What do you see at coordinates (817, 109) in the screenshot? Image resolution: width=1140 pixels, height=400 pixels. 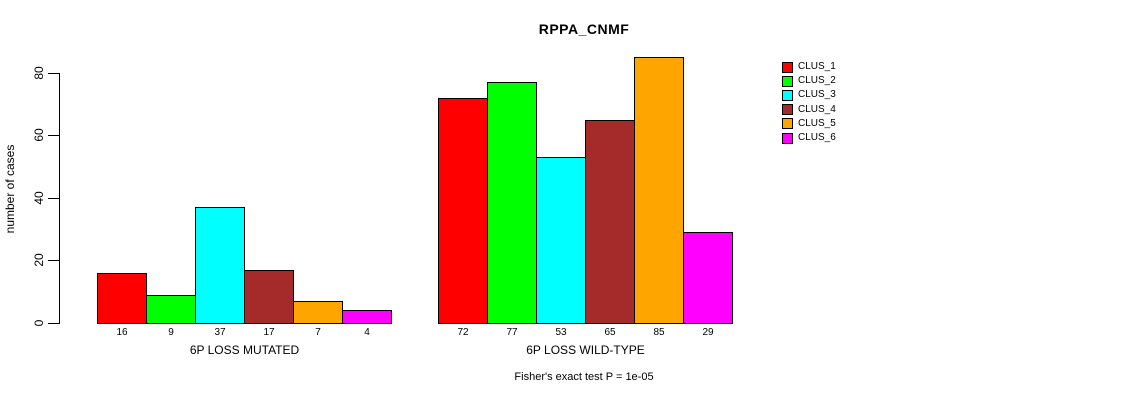 I see `legend-label: CLUS_4` at bounding box center [817, 109].